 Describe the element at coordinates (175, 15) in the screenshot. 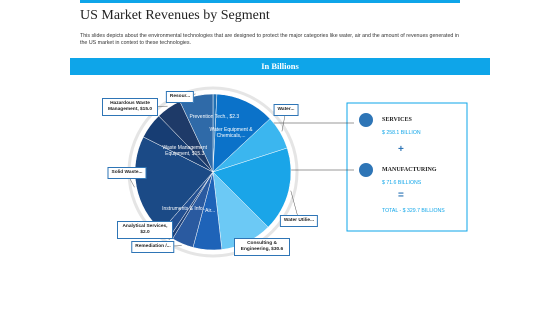

I see `title: US Market Revenues by Segment` at that location.